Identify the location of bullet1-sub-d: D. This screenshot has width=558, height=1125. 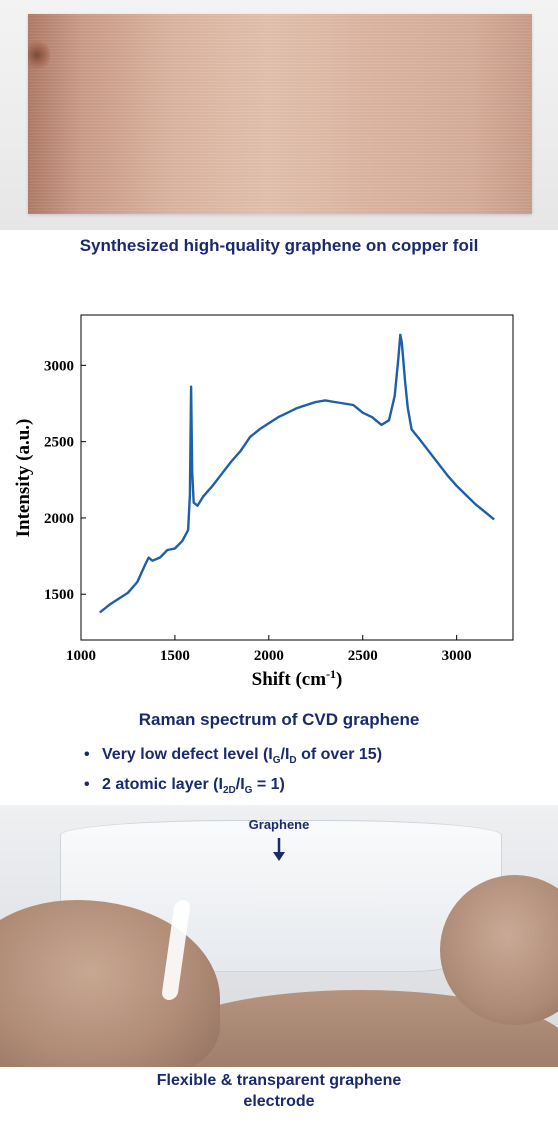
(293, 761).